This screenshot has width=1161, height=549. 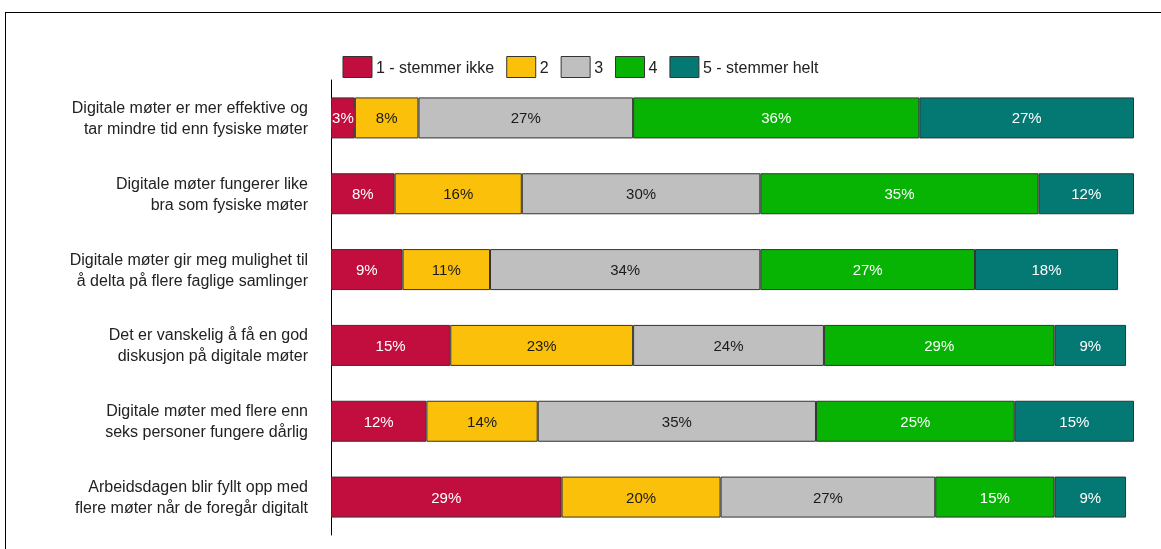 I want to click on data-label: 11%, so click(x=446, y=270).